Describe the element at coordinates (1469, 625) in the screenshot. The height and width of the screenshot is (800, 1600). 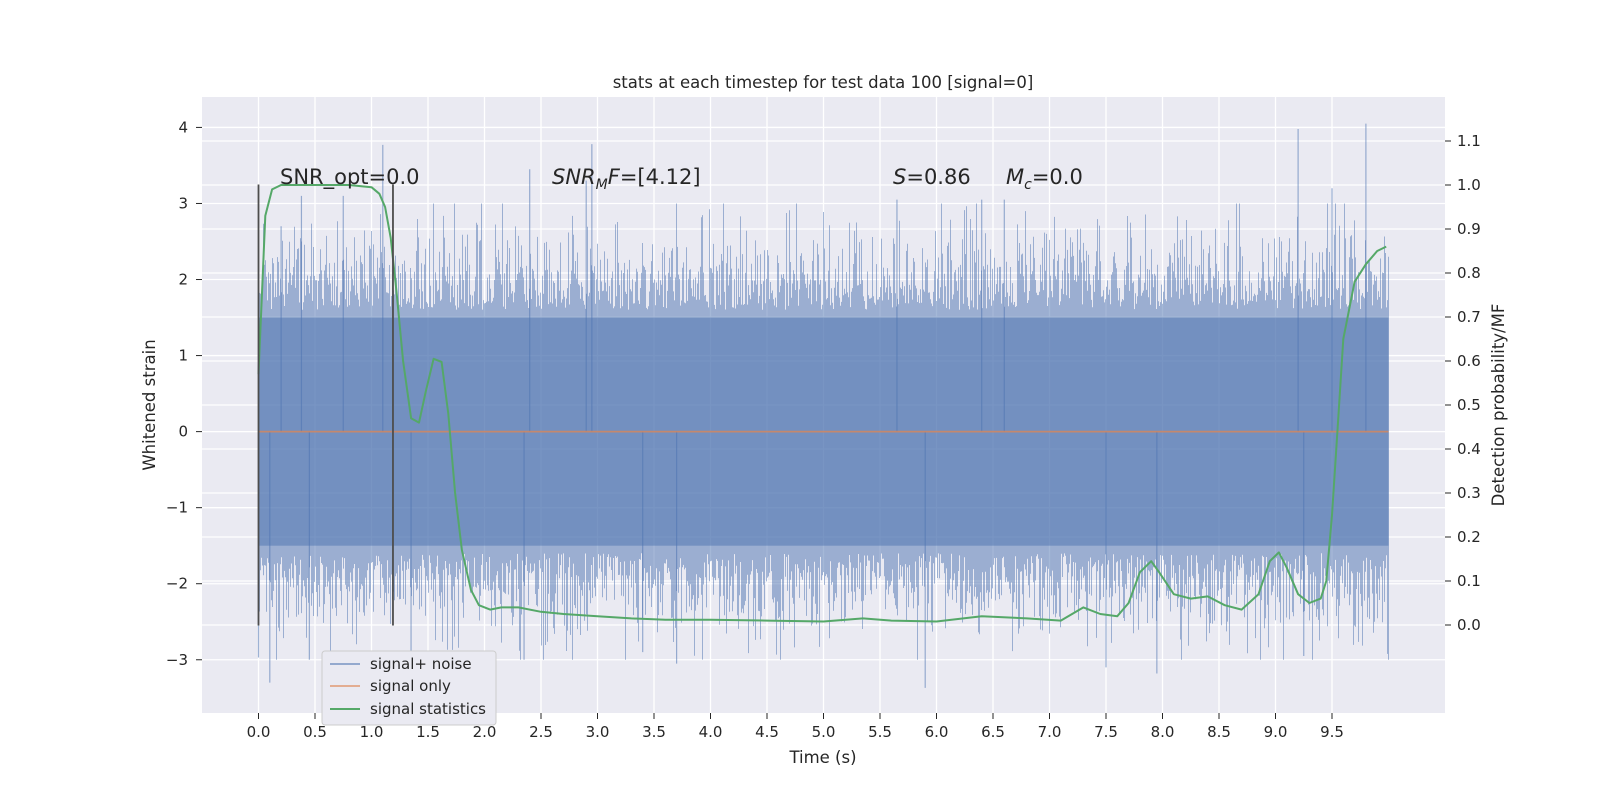
I see `y-right-tick-label: 0.0` at that location.